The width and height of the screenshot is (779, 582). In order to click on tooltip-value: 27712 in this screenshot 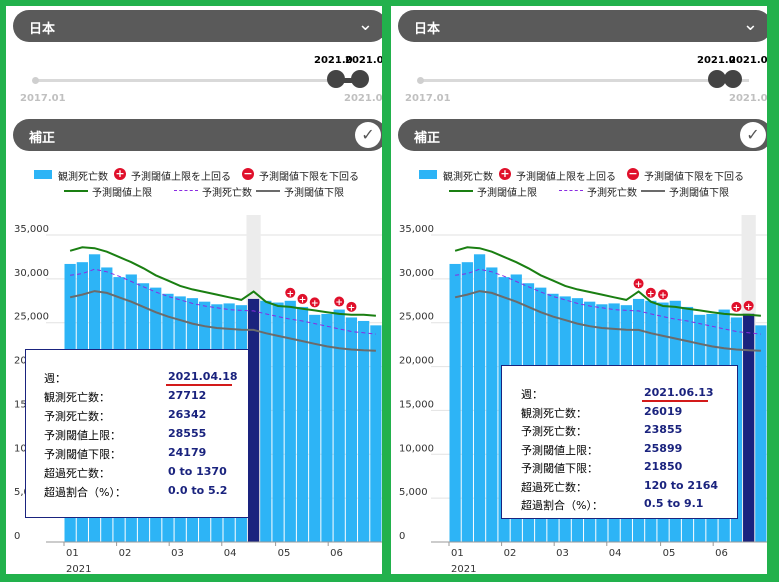, I will do `click(187, 395)`.